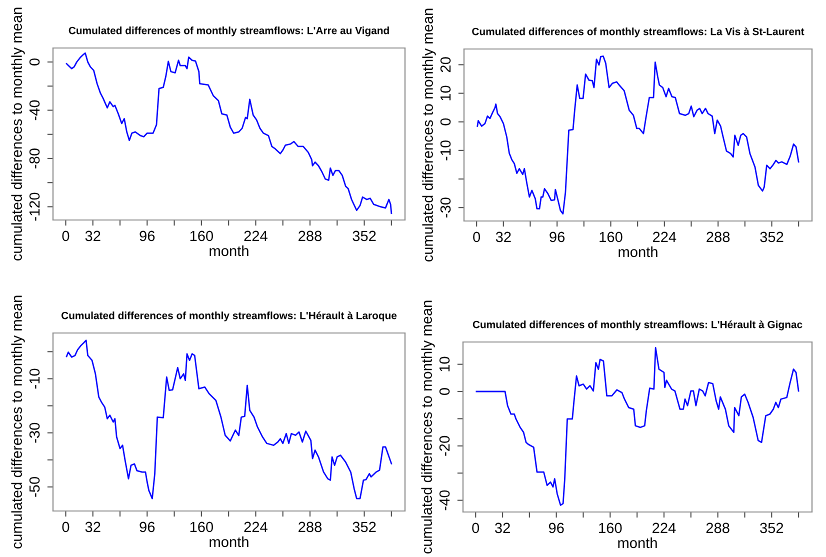 The width and height of the screenshot is (826, 557). What do you see at coordinates (228, 31) in the screenshot?
I see `chart-title: Cumulated differences of monthly streamflows: L'Arre au Vigand` at bounding box center [228, 31].